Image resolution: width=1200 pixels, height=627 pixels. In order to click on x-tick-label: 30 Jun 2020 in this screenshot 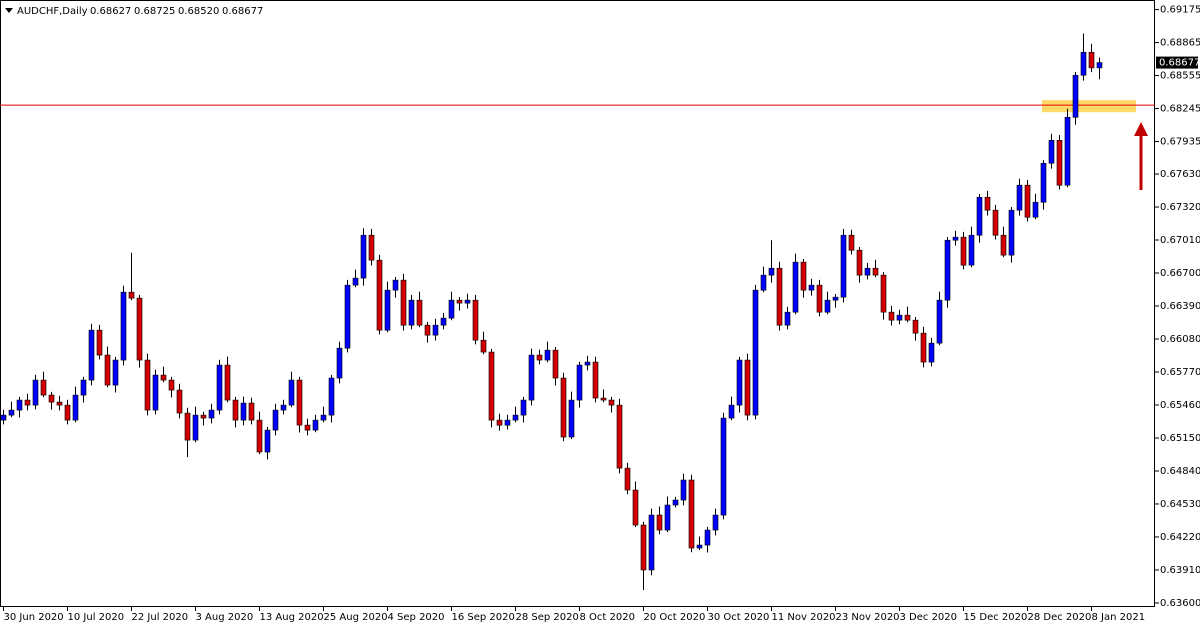, I will do `click(34, 617)`.